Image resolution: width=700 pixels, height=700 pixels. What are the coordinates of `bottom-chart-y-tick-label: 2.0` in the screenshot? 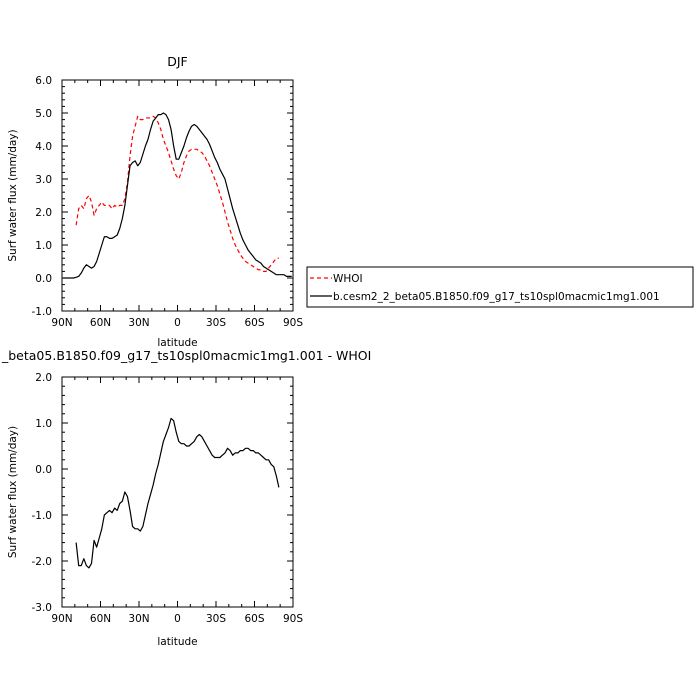 It's located at (43, 378).